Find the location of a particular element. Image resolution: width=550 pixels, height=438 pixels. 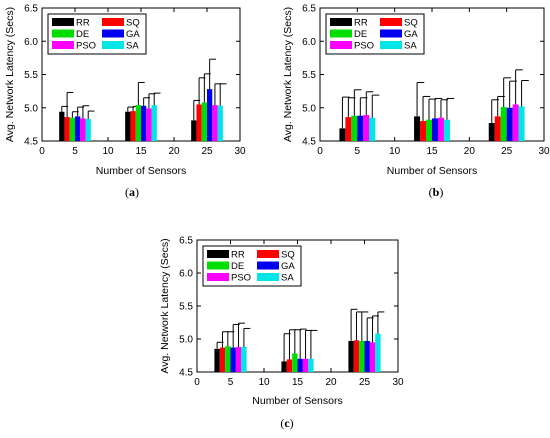

legend-label-de: DE is located at coordinates (82, 34).